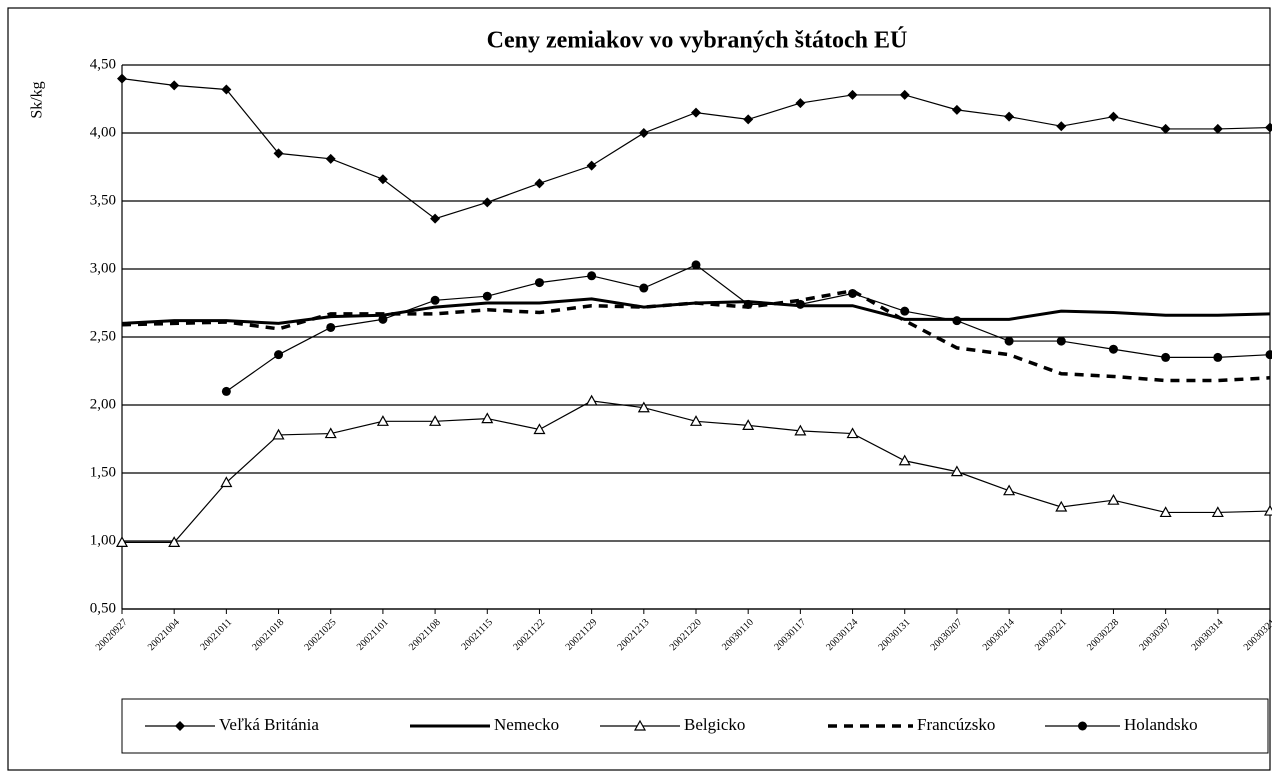  What do you see at coordinates (697, 41) in the screenshot?
I see `chart-title: Ceny zemiakov vo vybraných štátoch EÚ` at bounding box center [697, 41].